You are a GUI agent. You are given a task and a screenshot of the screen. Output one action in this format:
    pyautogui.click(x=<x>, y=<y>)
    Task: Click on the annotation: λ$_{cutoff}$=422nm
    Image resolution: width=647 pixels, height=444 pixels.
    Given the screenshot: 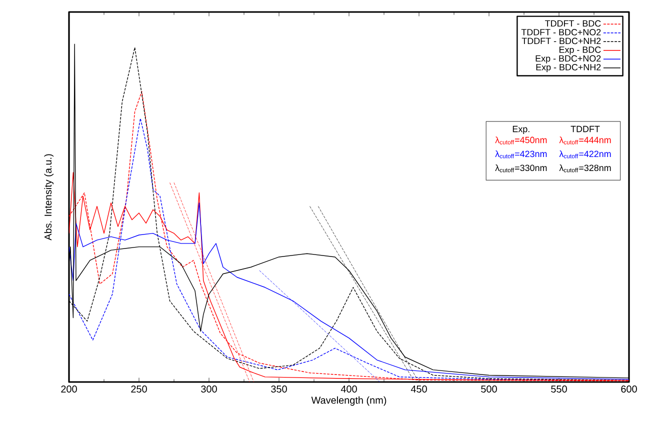 What is the action you would take?
    pyautogui.click(x=585, y=154)
    